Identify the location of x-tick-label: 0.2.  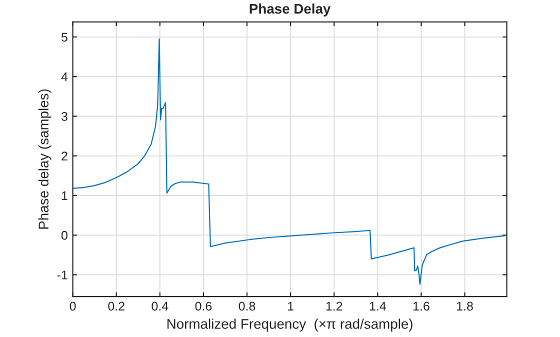
(116, 306).